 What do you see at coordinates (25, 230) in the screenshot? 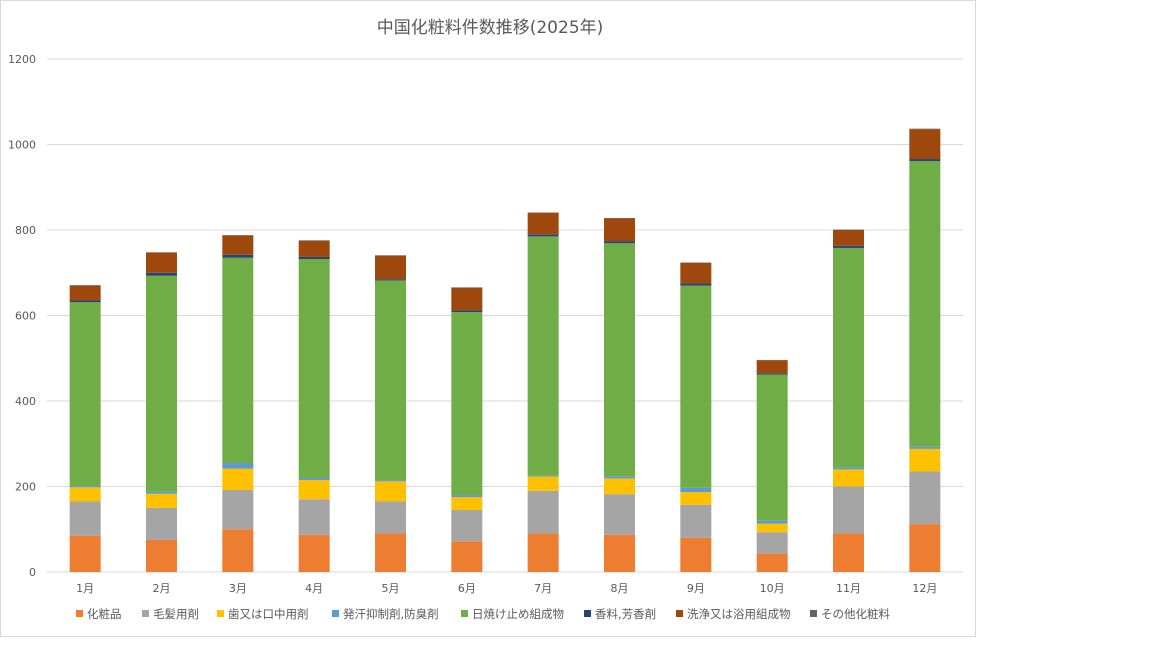
I see `y-tick-label: 800` at bounding box center [25, 230].